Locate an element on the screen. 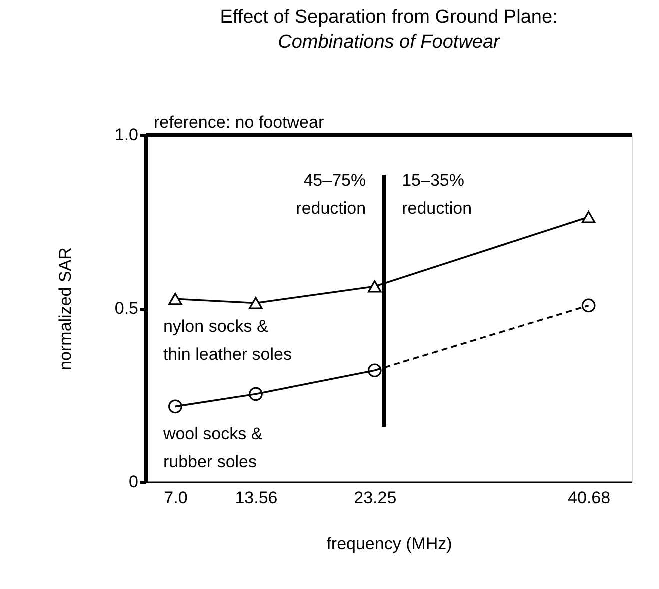  chart-subtitle: Combinations of Footwear is located at coordinates (389, 42).